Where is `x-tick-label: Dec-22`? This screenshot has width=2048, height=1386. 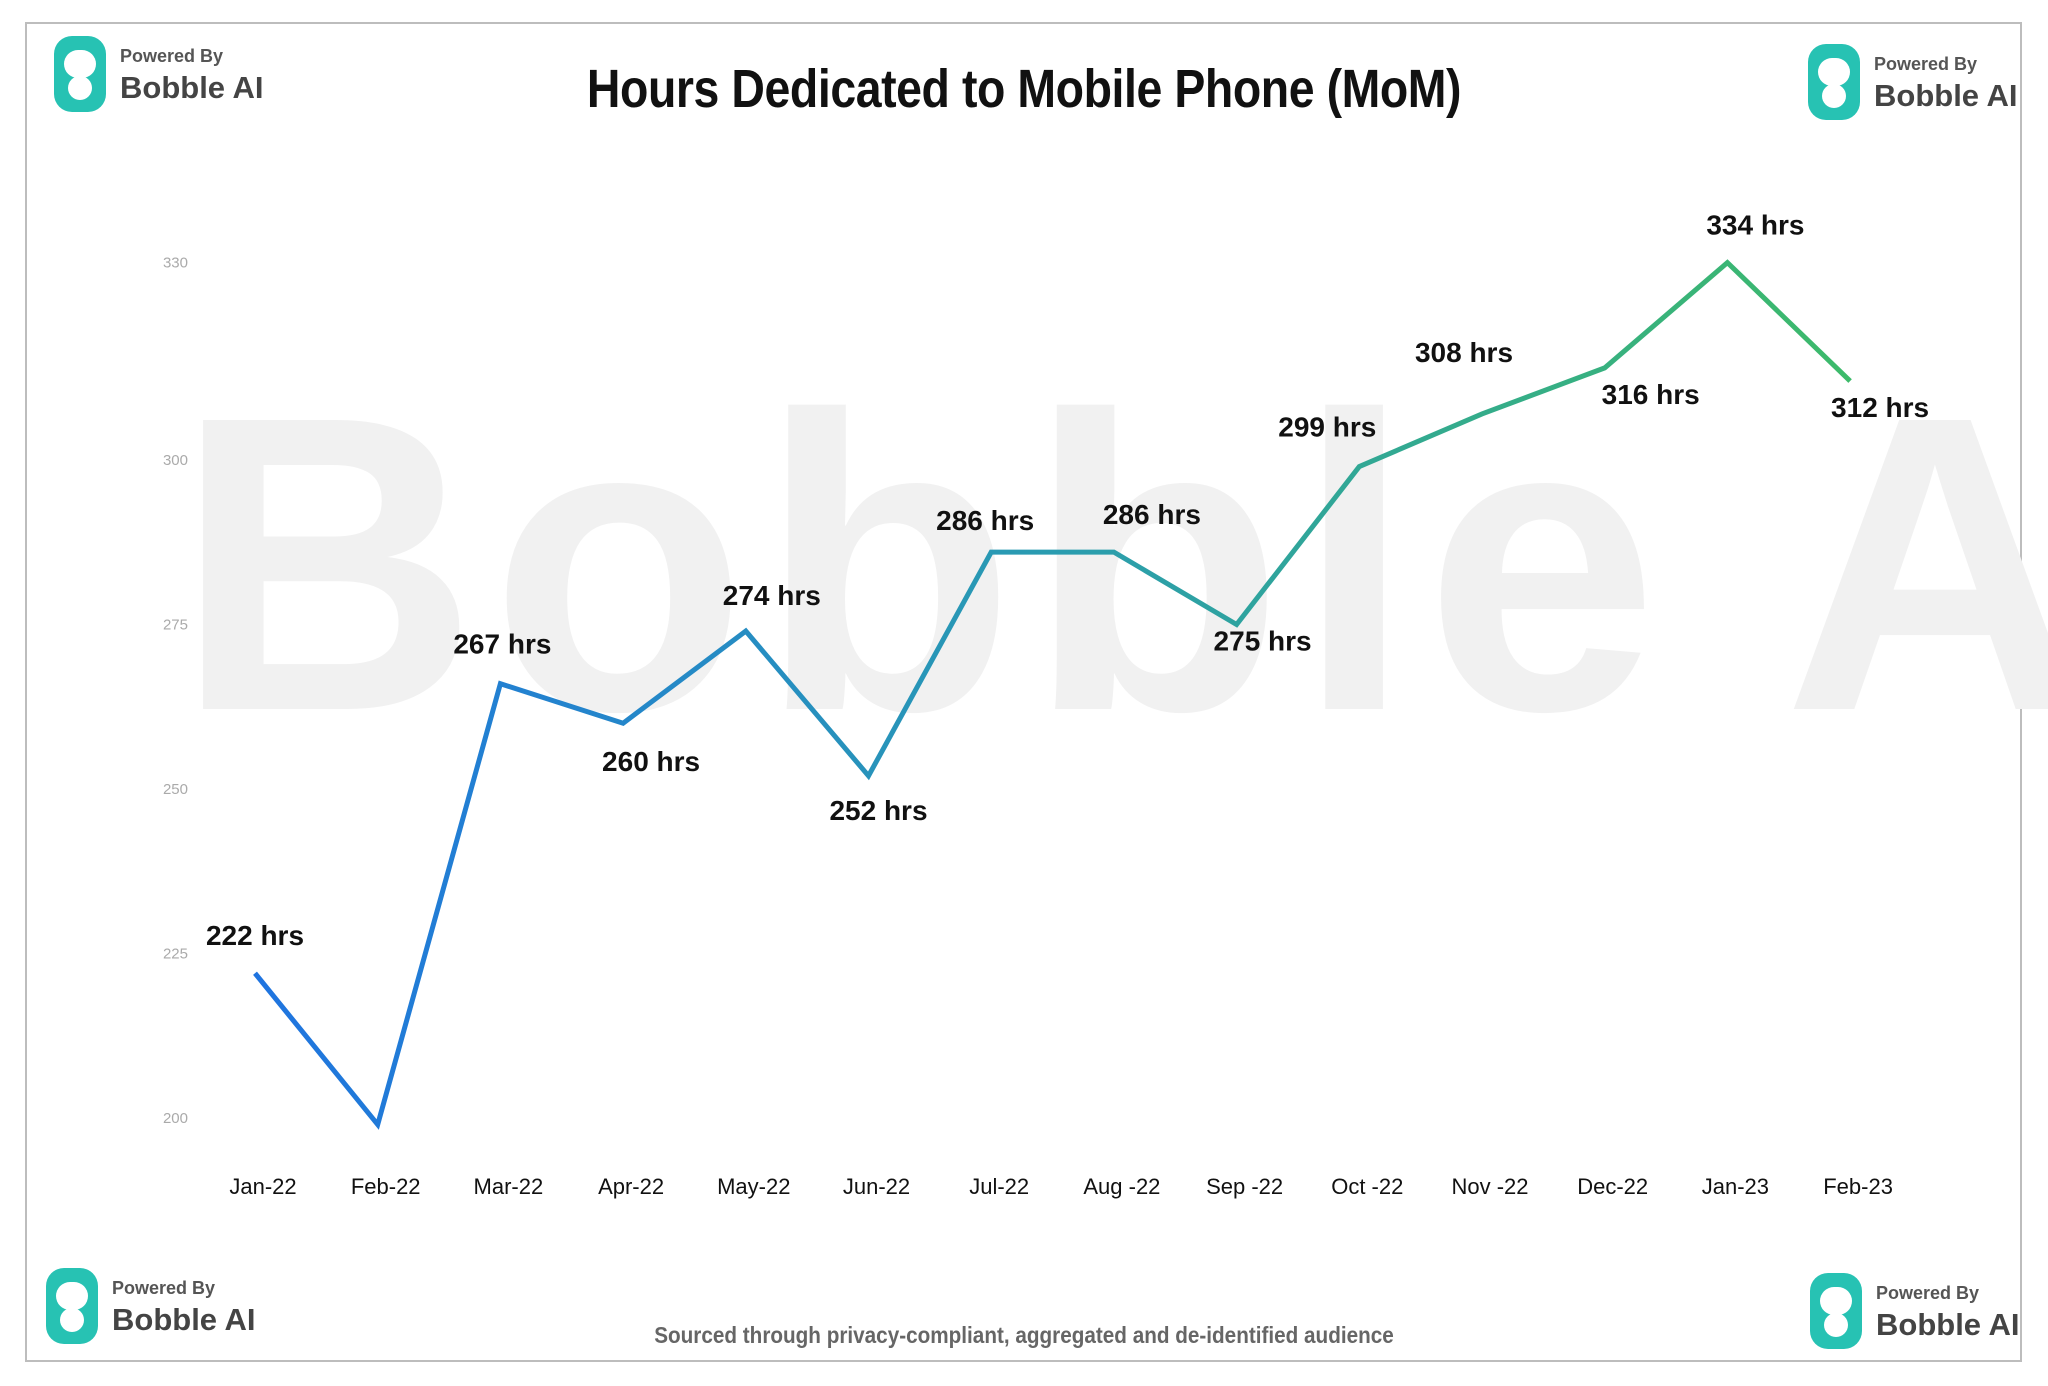
x-tick-label: Dec-22 is located at coordinates (1612, 1186).